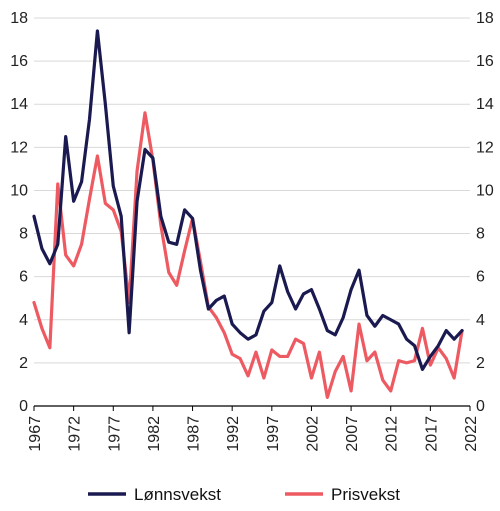 The image size is (500, 511). I want to click on y-tick-label-right: 2, so click(480, 363).